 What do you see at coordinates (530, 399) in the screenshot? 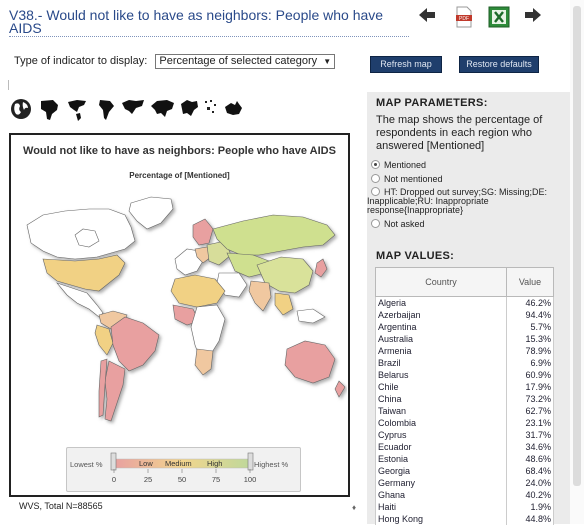
I see `value-cell: 73.2%` at bounding box center [530, 399].